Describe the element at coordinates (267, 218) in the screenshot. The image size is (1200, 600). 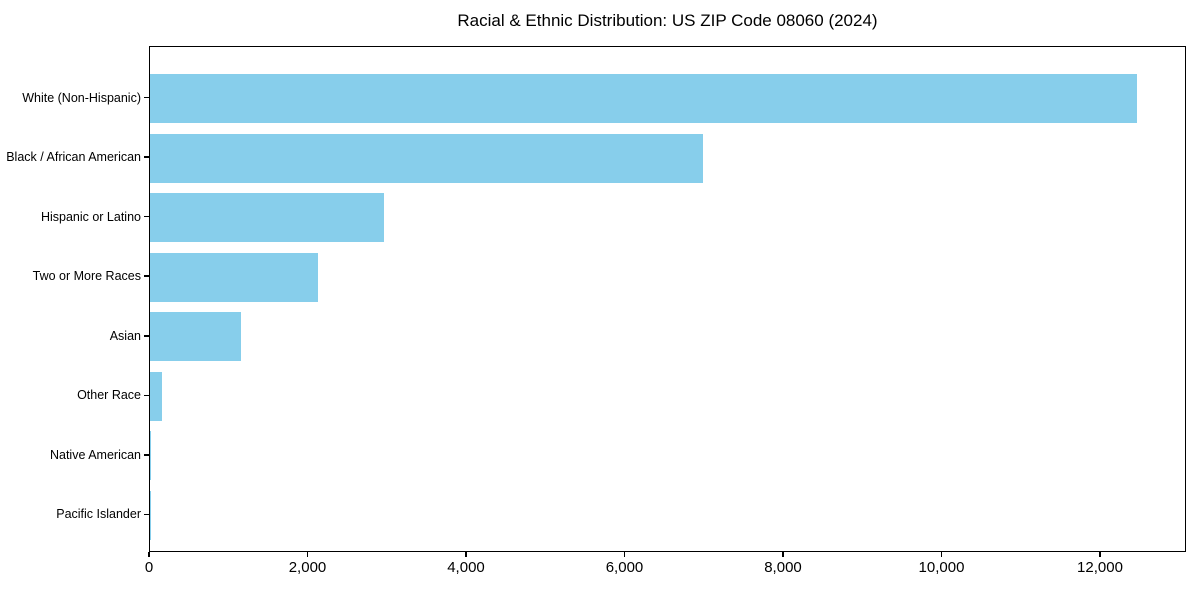
I see `bar-hispanic-or-latino` at that location.